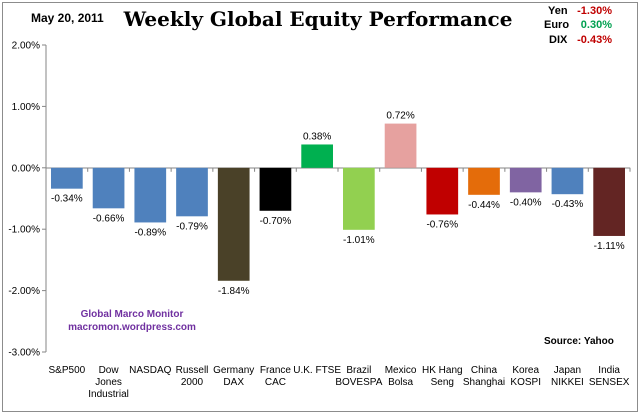 Image resolution: width=640 pixels, height=414 pixels. What do you see at coordinates (484, 205) in the screenshot?
I see `bar-value-label: -0.44%` at bounding box center [484, 205].